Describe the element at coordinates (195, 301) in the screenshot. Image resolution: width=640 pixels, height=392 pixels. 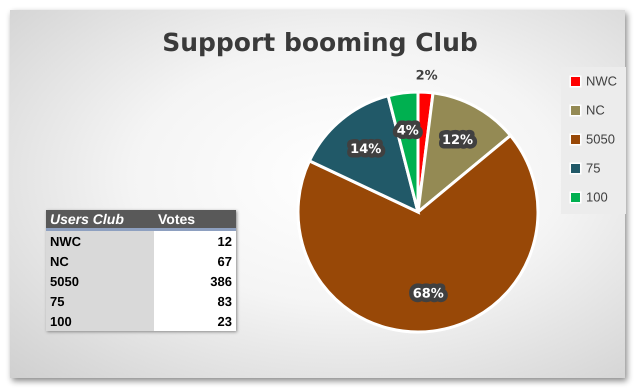
I see `data-label: 83` at that location.